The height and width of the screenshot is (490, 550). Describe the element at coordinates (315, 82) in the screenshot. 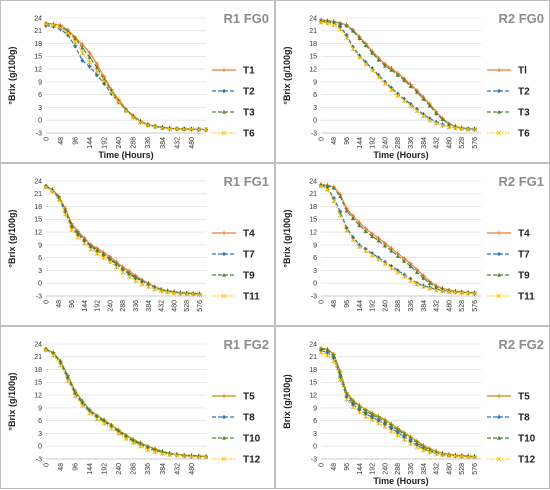

I see `y-tick-label: 9` at that location.